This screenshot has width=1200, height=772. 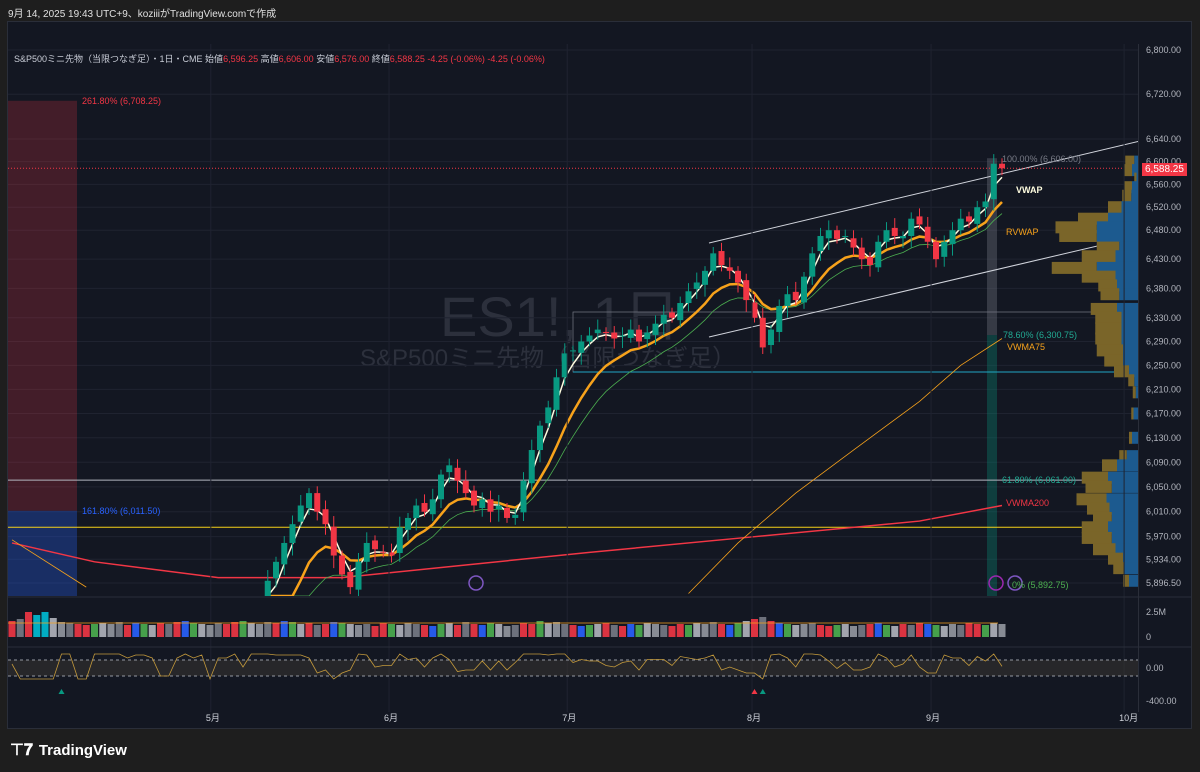 What do you see at coordinates (1163, 50) in the screenshot?
I see `price-tick-label: 6,800.00` at bounding box center [1163, 50].